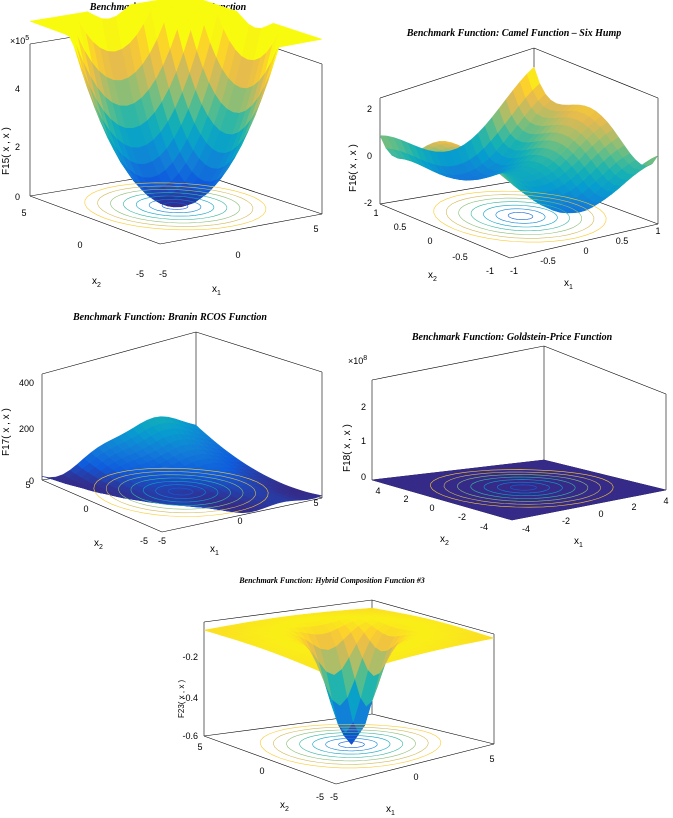  Describe the element at coordinates (657, 231) in the screenshot. I see `x-tick: 1` at that location.